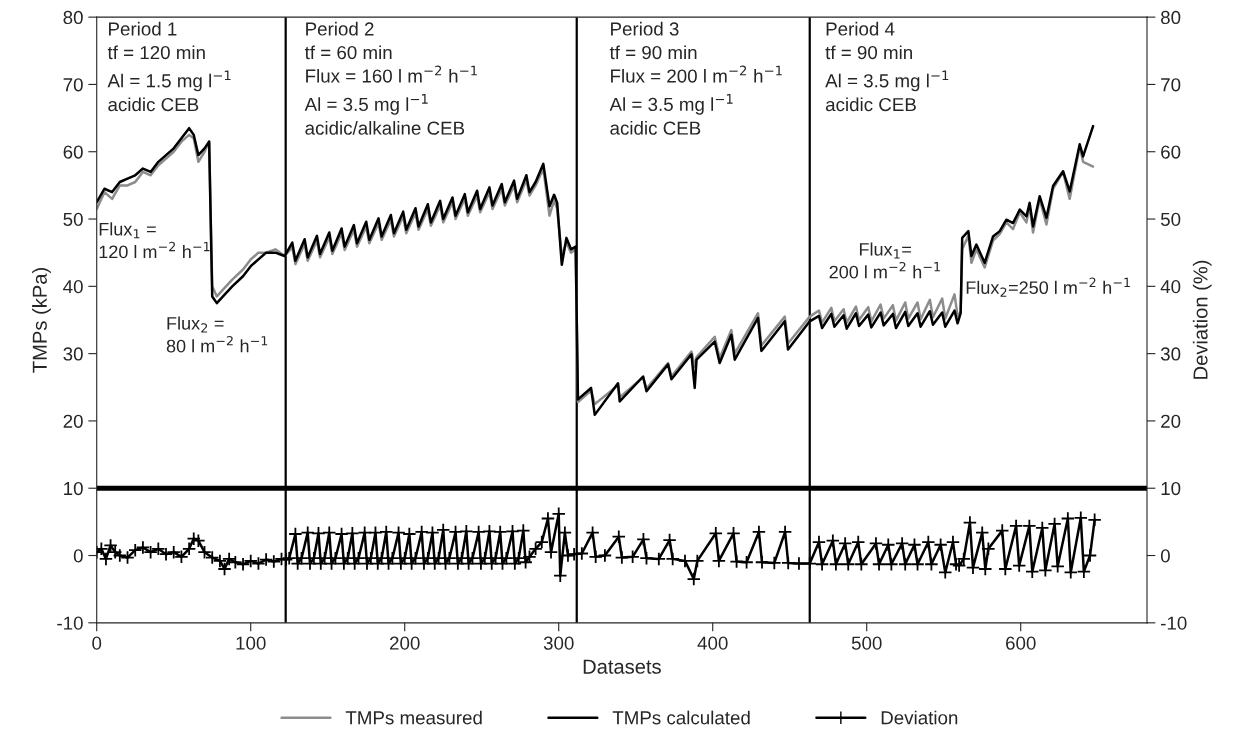 The width and height of the screenshot is (1240, 745). I want to click on text: Period 2 tf = 60 min Flux = 160 l m$^{−2}$ h$^{−1}$ Al = 3.5 mg l$^{−1}$ acidic/alkaline CEB, so click(390, 78).